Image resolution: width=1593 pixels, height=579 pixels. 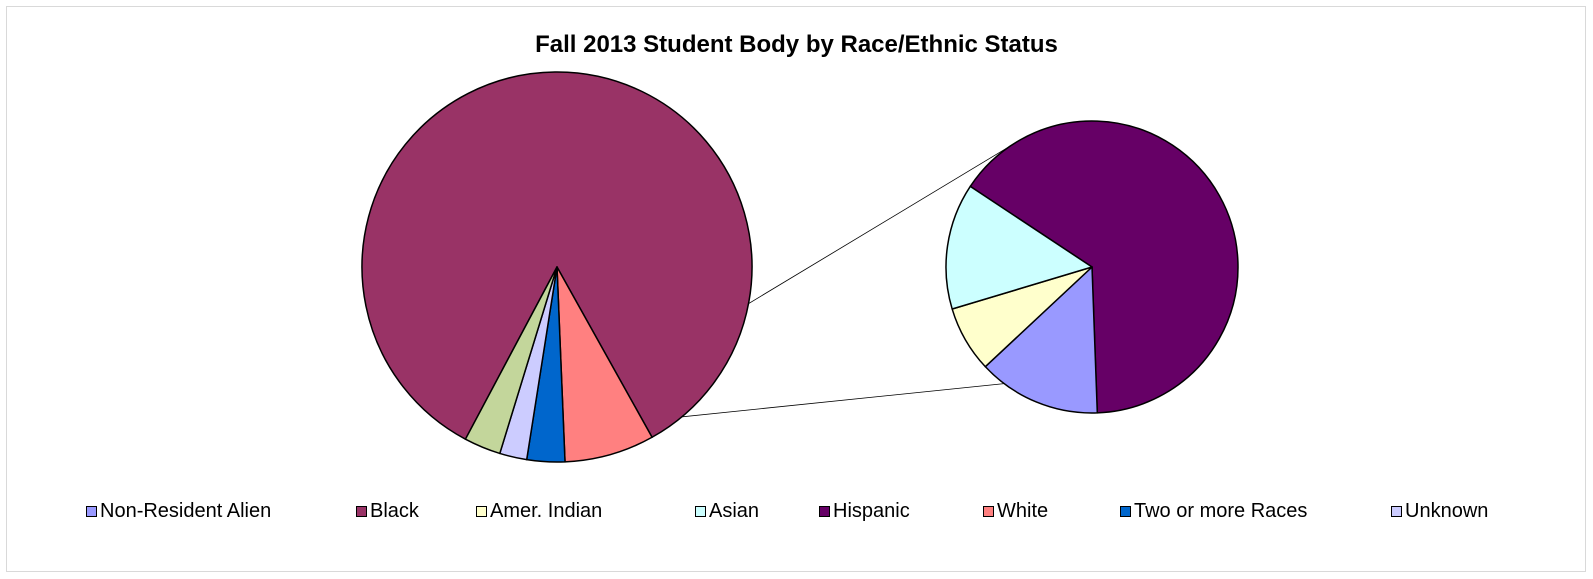 I want to click on legend-label-amer-indian: Amer. Indian, so click(x=546, y=511).